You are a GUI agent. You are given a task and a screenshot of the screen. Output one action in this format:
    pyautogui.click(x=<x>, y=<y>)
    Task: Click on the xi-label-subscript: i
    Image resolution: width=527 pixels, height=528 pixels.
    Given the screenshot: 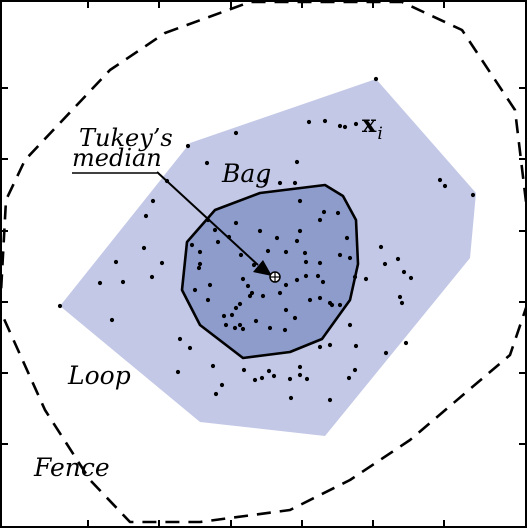 What is the action you would take?
    pyautogui.click(x=379, y=134)
    